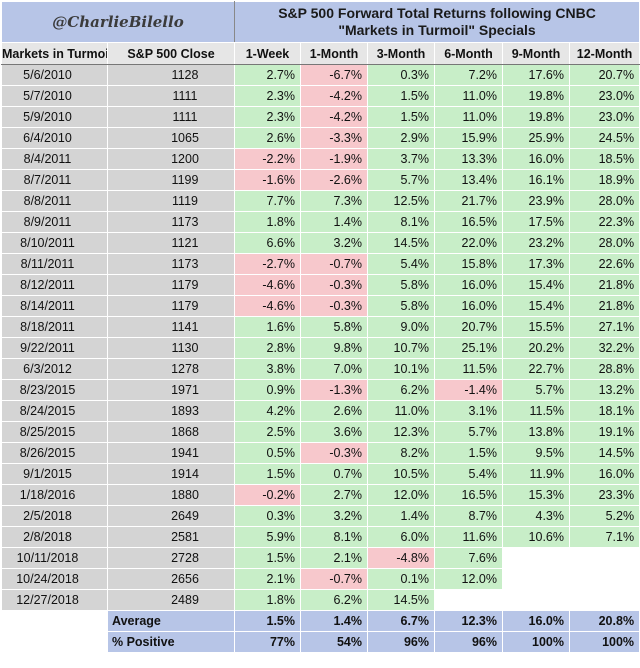 This screenshot has width=640, height=668. What do you see at coordinates (604, 369) in the screenshot?
I see `cell-12-month: 28.8%` at bounding box center [604, 369].